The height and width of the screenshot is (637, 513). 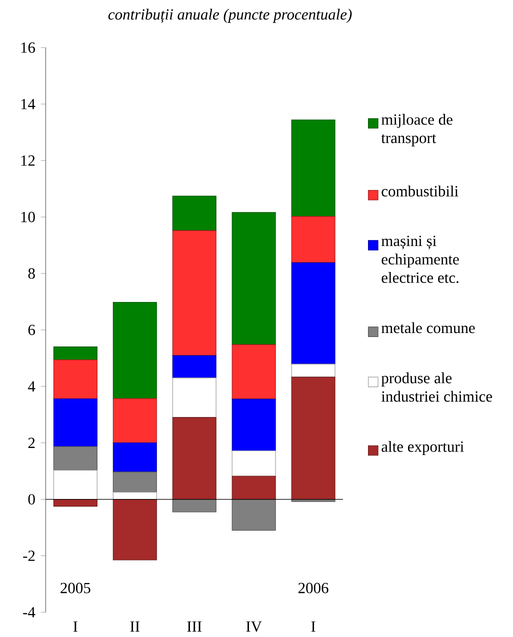 What do you see at coordinates (423, 448) in the screenshot?
I see `legend-label: alte exporturi` at bounding box center [423, 448].